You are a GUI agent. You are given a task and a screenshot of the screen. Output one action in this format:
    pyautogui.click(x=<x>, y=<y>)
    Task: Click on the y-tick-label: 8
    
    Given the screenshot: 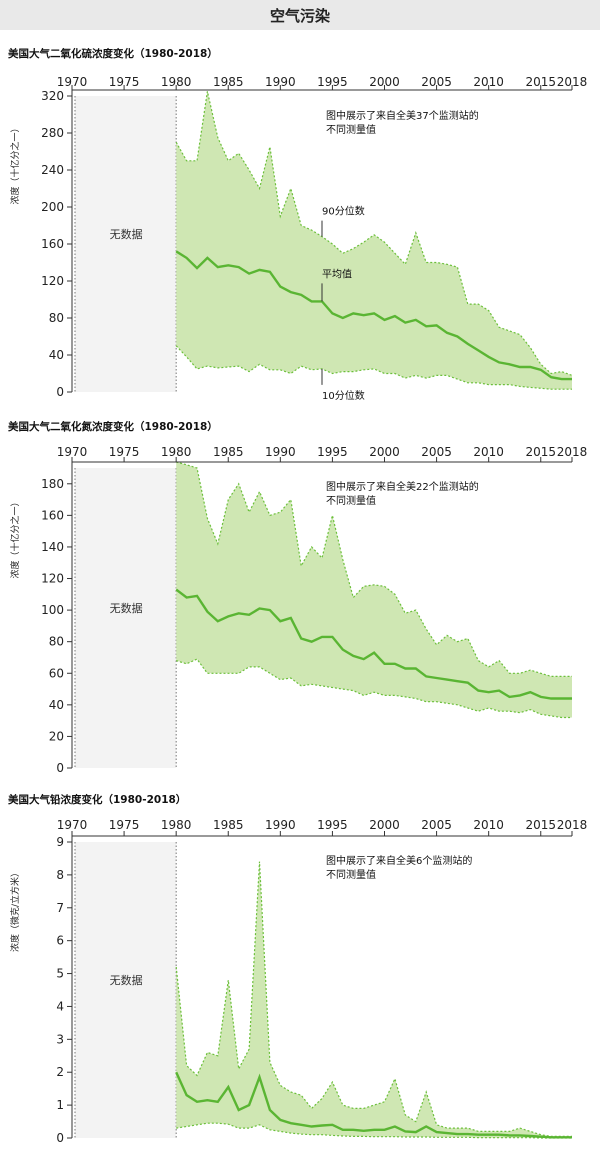 What is the action you would take?
    pyautogui.click(x=60, y=875)
    